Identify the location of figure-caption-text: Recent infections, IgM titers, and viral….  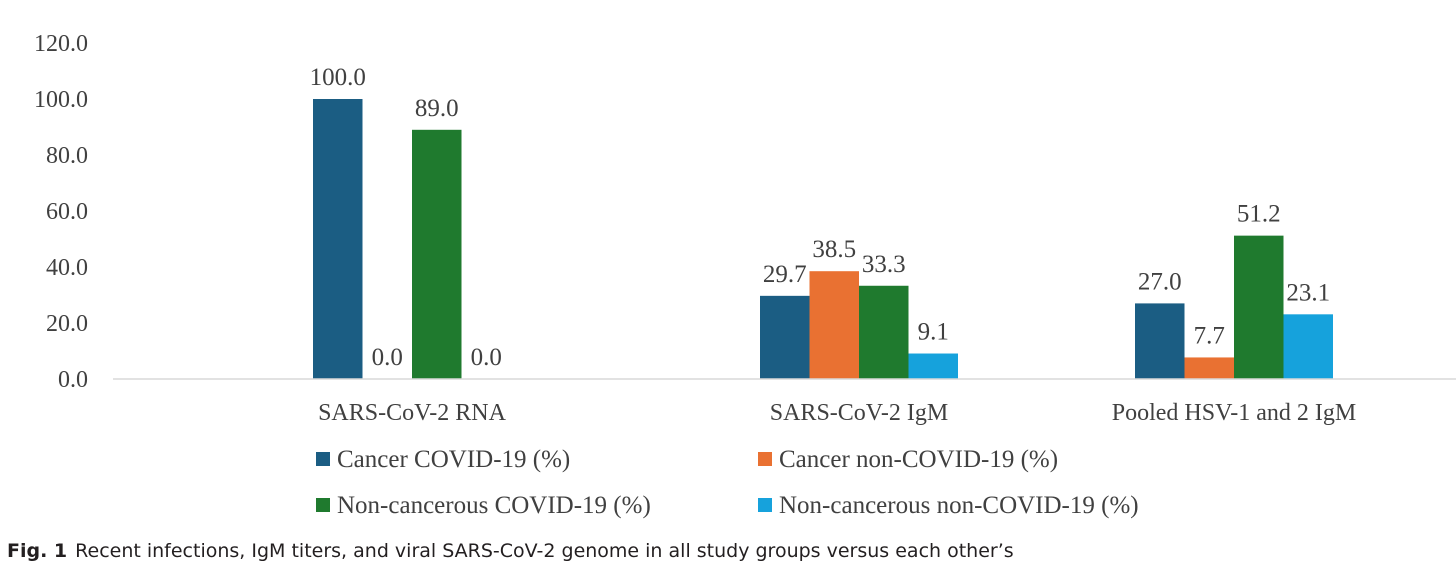
(544, 551).